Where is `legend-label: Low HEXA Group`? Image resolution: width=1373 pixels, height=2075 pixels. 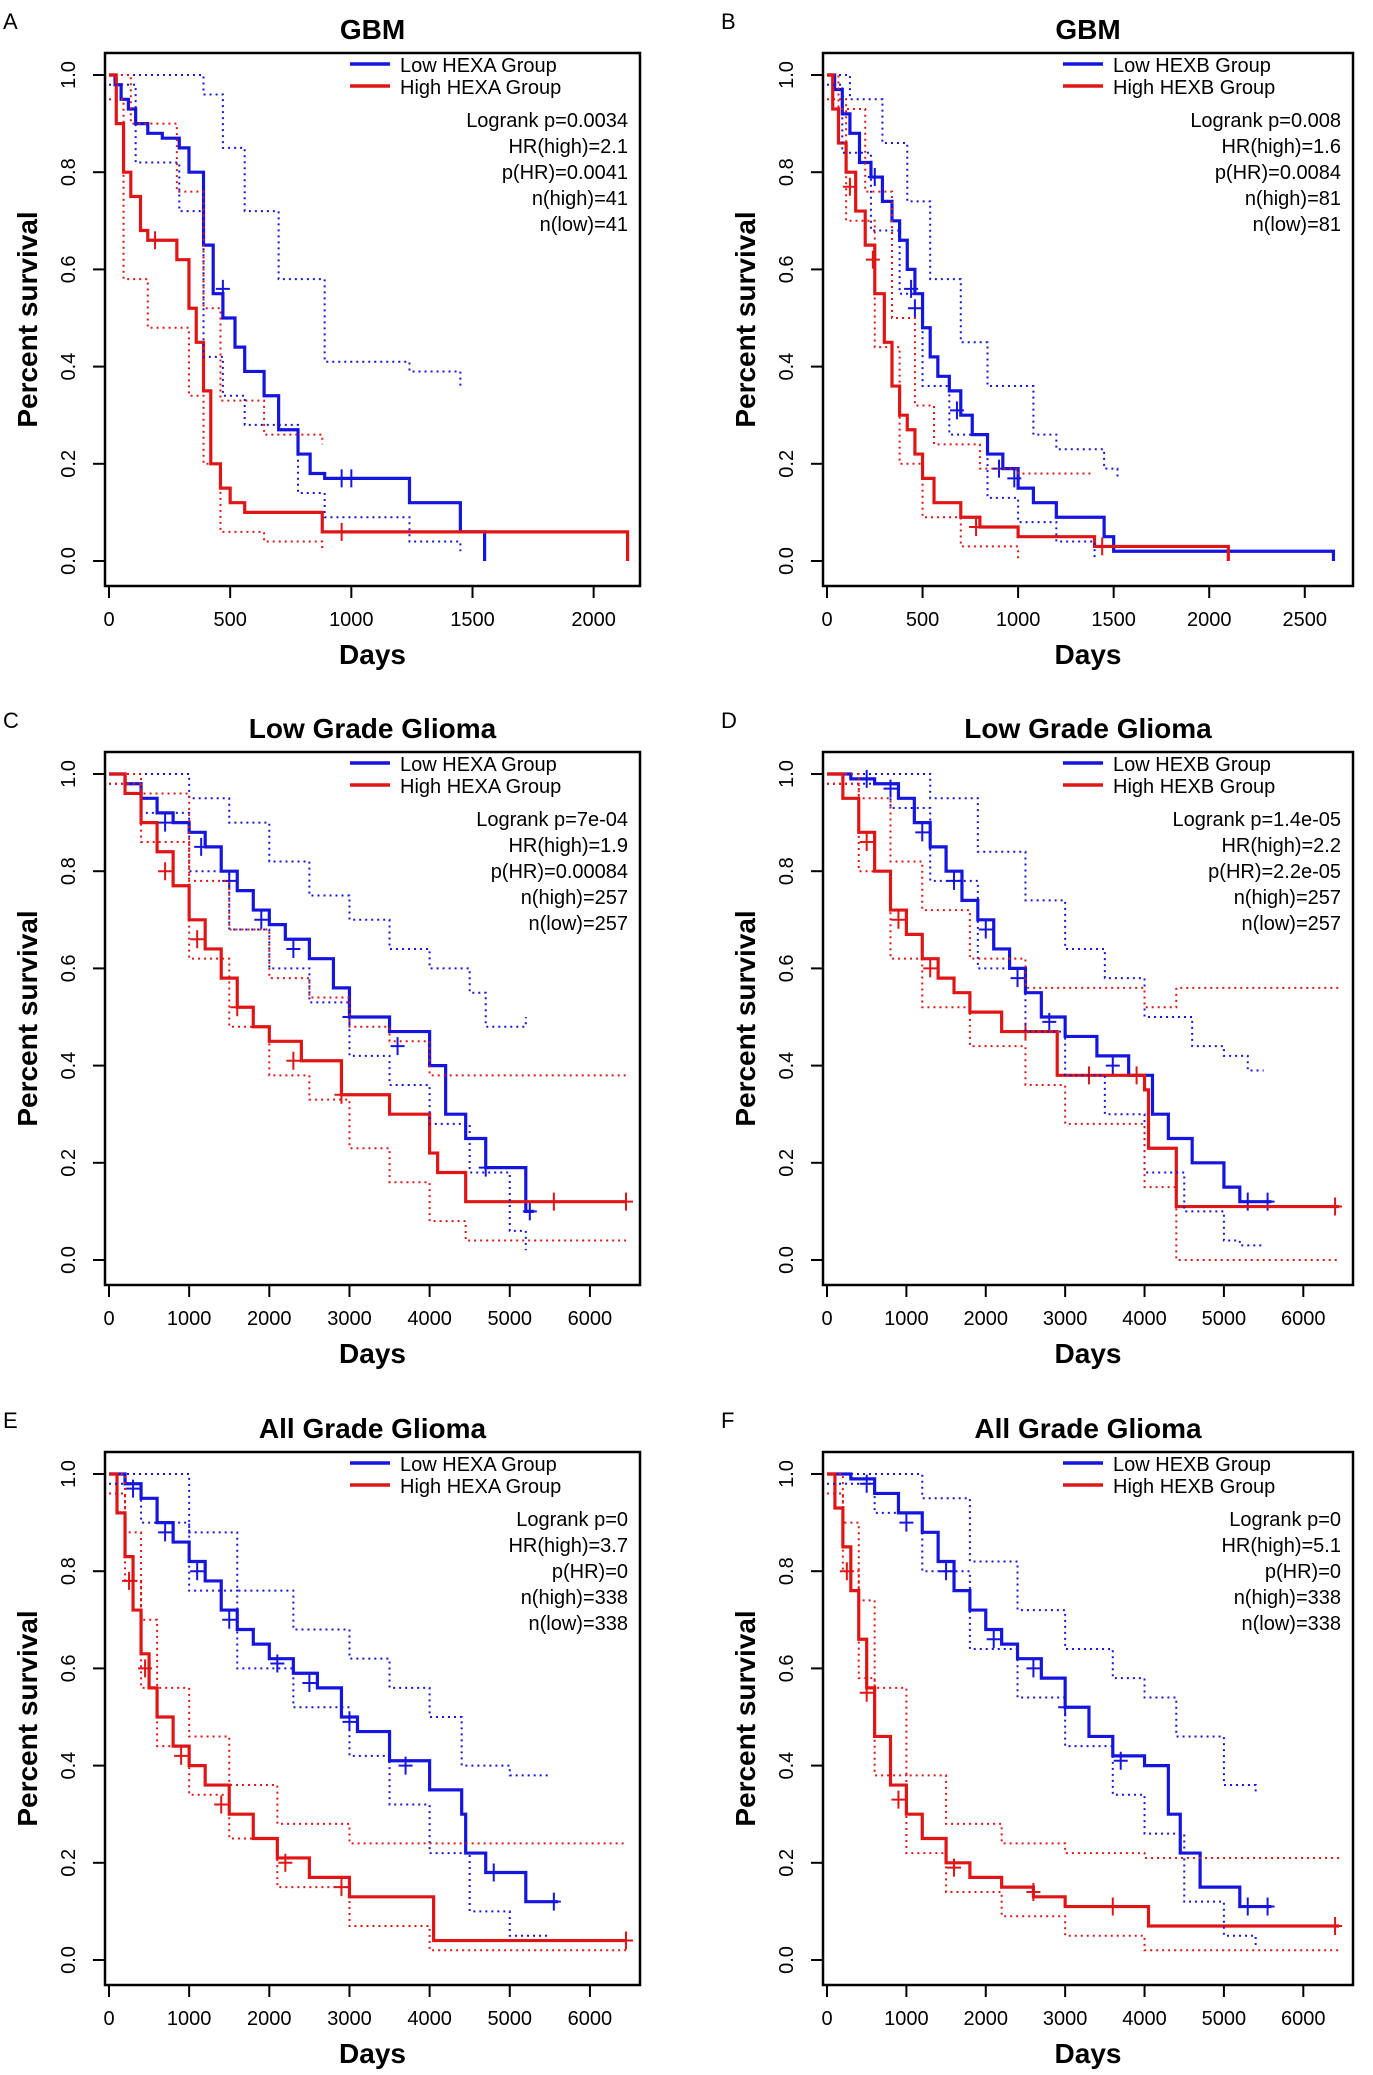
legend-label: Low HEXA Group is located at coordinates (478, 765).